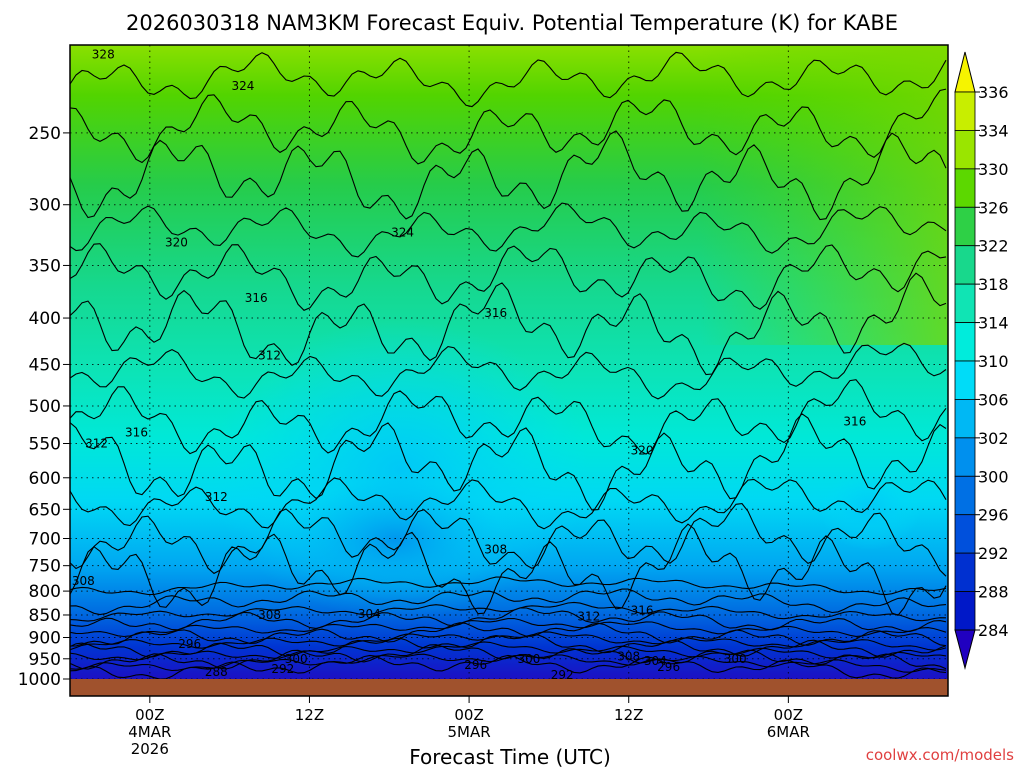 The image size is (1024, 772). I want to click on y-tick-label: 400, so click(45, 319).